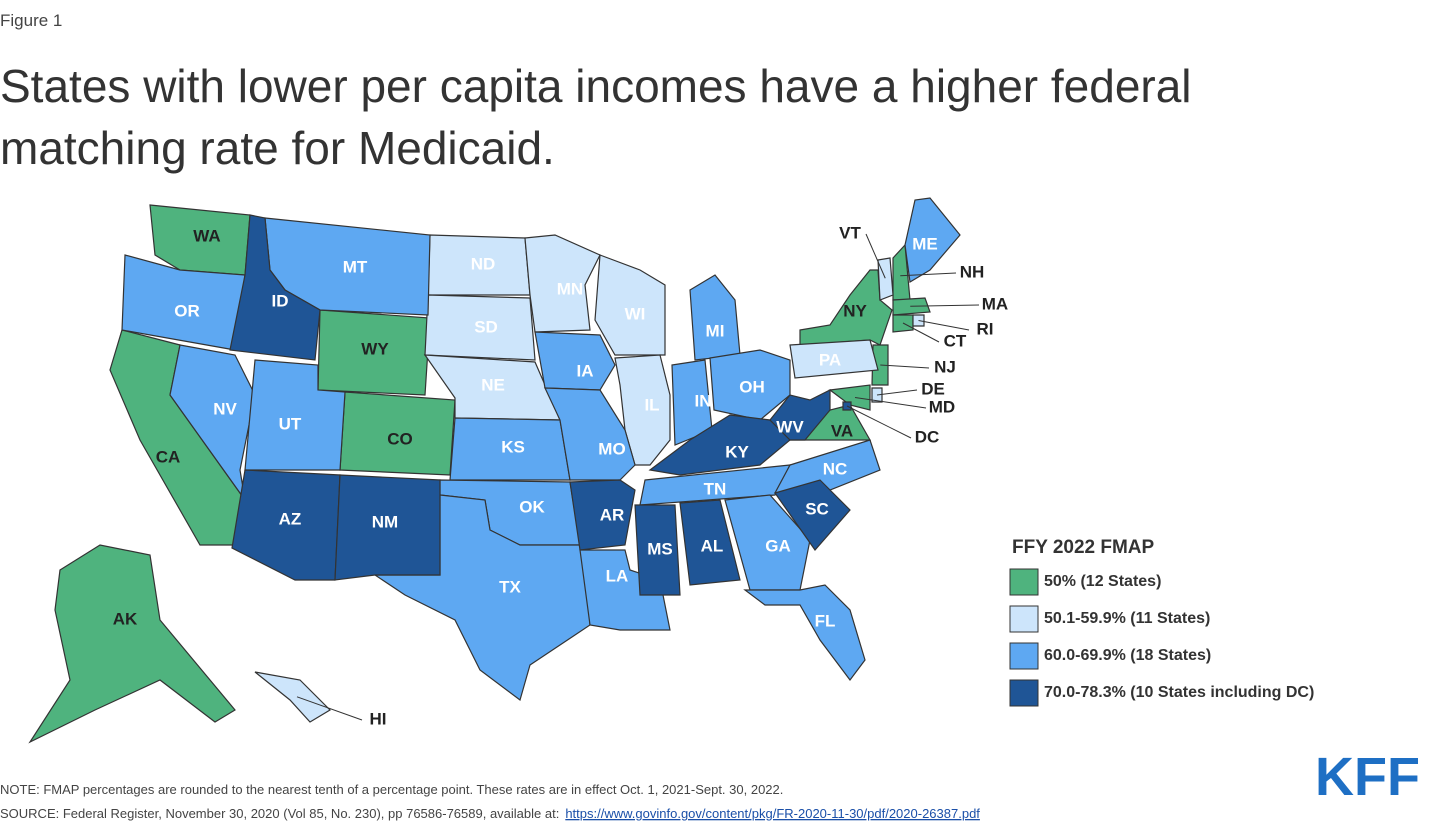 The height and width of the screenshot is (832, 1440). What do you see at coordinates (660, 548) in the screenshot?
I see `state-label: MS` at bounding box center [660, 548].